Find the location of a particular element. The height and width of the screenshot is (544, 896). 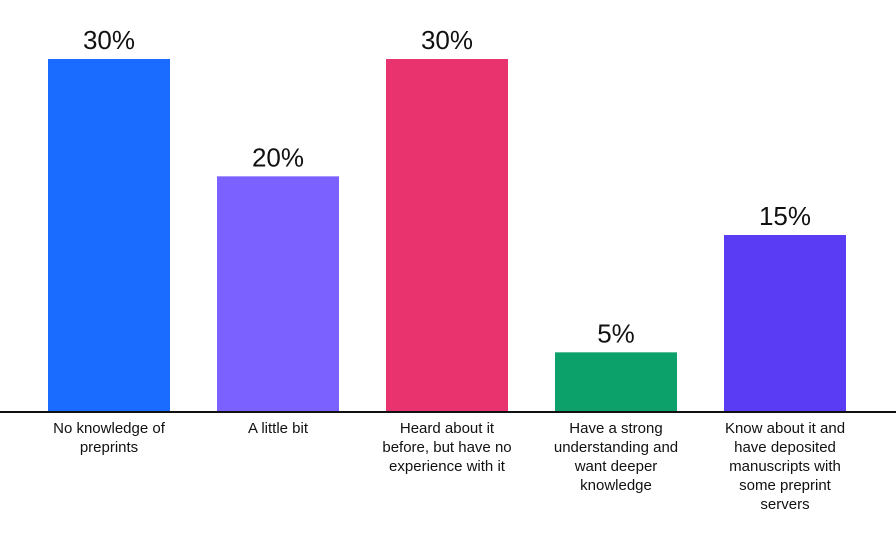

category-label: A little bit is located at coordinates (278, 428).